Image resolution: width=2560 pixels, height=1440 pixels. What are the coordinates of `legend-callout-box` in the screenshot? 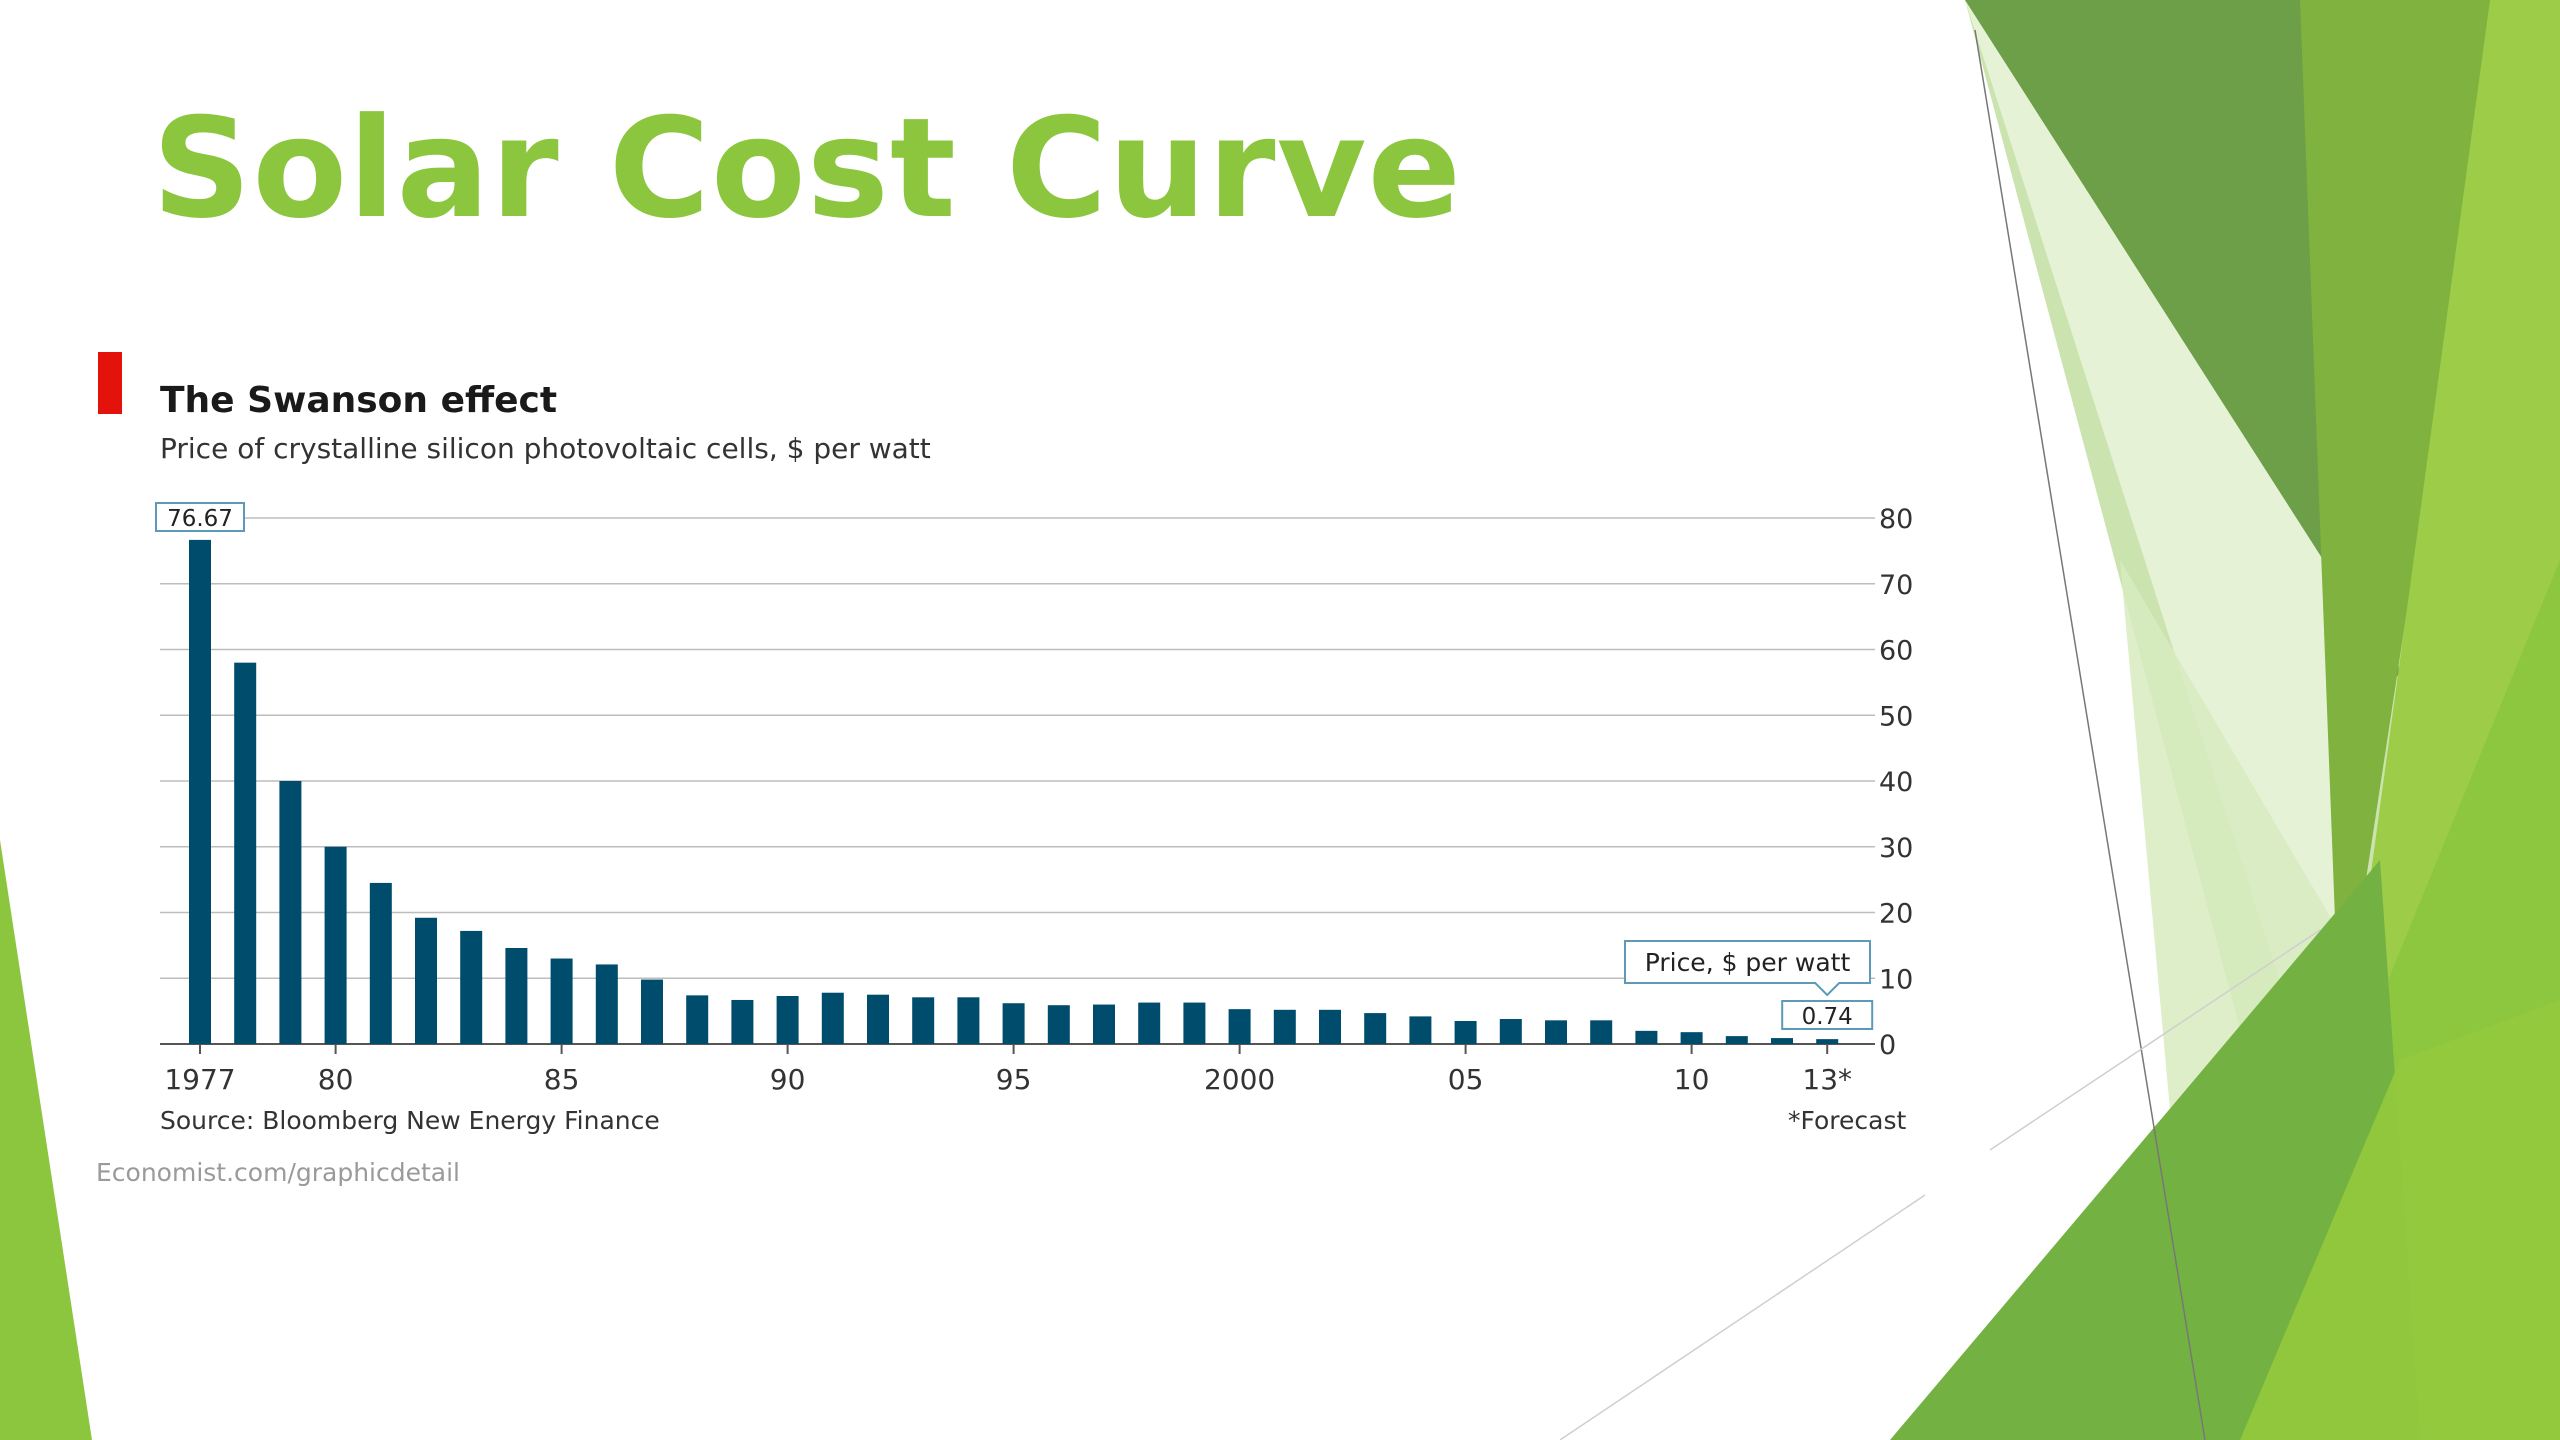 It's located at (1747, 968).